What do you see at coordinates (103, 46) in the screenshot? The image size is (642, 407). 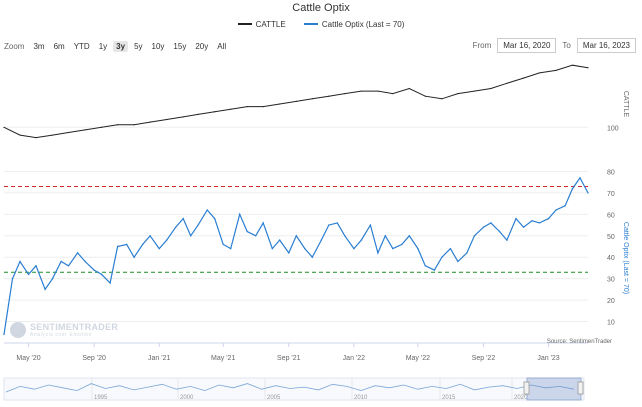 I see `zoom-button-1y: 1y` at bounding box center [103, 46].